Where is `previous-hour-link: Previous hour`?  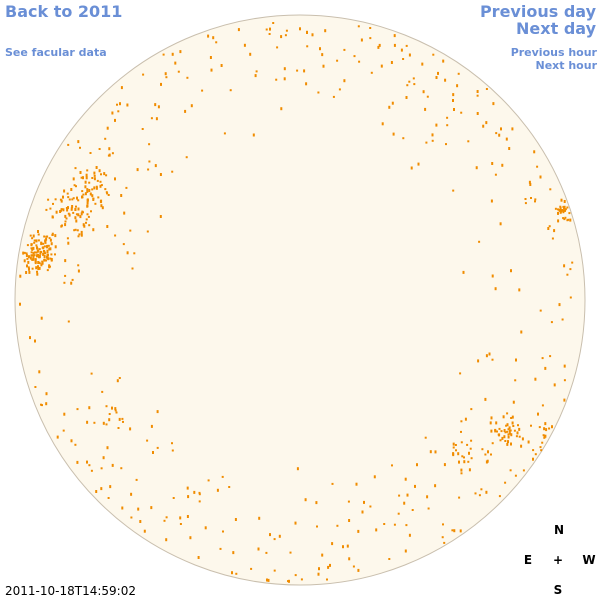
previous-hour-link: Previous hour is located at coordinates (554, 52).